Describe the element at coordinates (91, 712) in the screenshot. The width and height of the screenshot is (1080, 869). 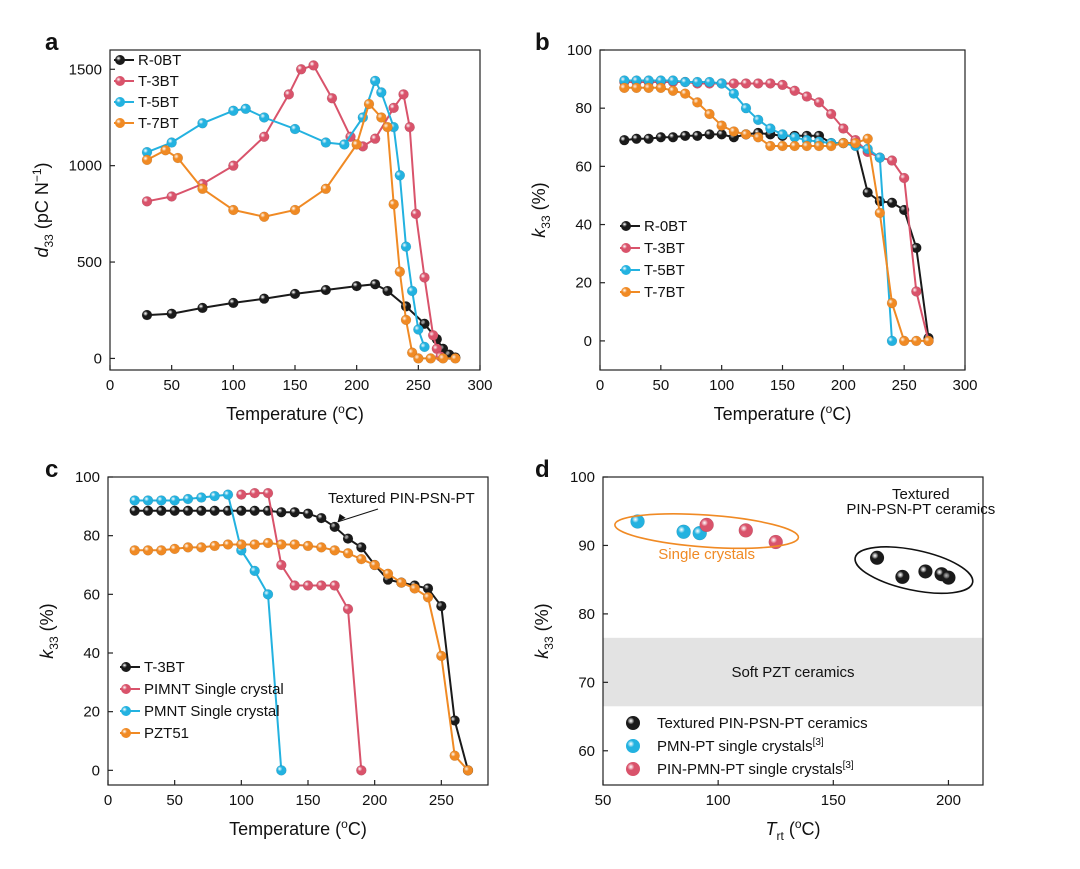
I see `y-tick-label: 20` at that location.